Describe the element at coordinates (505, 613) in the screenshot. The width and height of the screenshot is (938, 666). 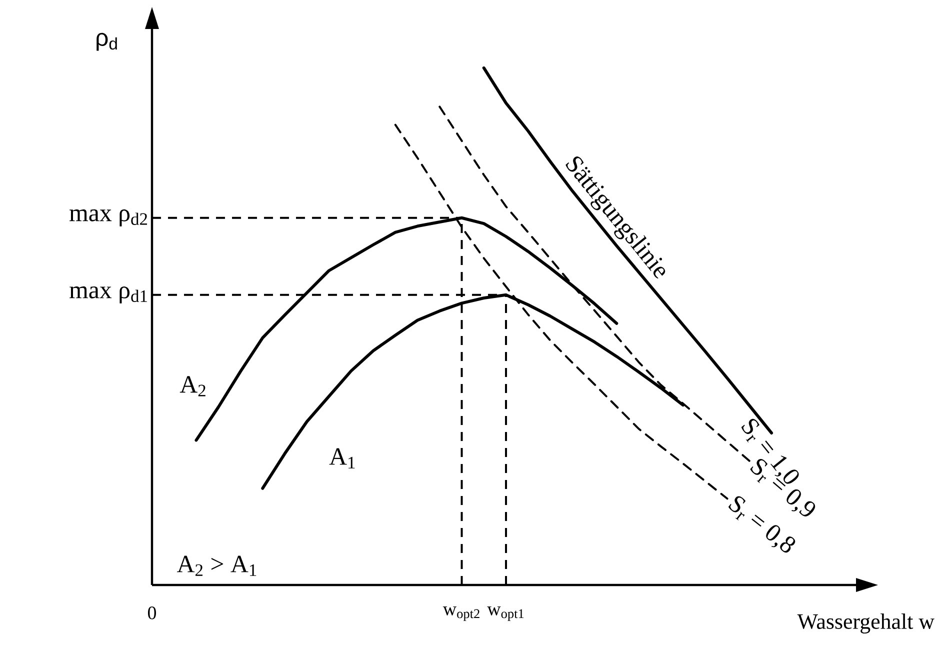
I see `x-tick-label: w$_{opt1}$` at that location.